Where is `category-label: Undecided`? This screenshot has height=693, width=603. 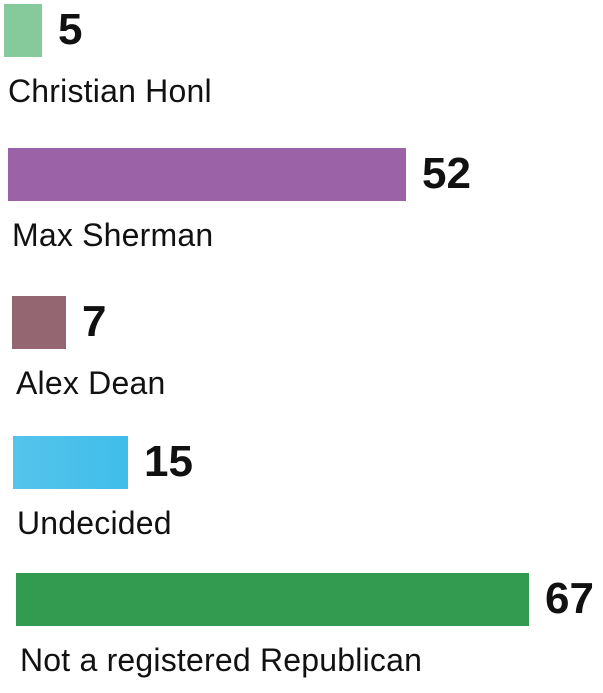 category-label: Undecided is located at coordinates (94, 523).